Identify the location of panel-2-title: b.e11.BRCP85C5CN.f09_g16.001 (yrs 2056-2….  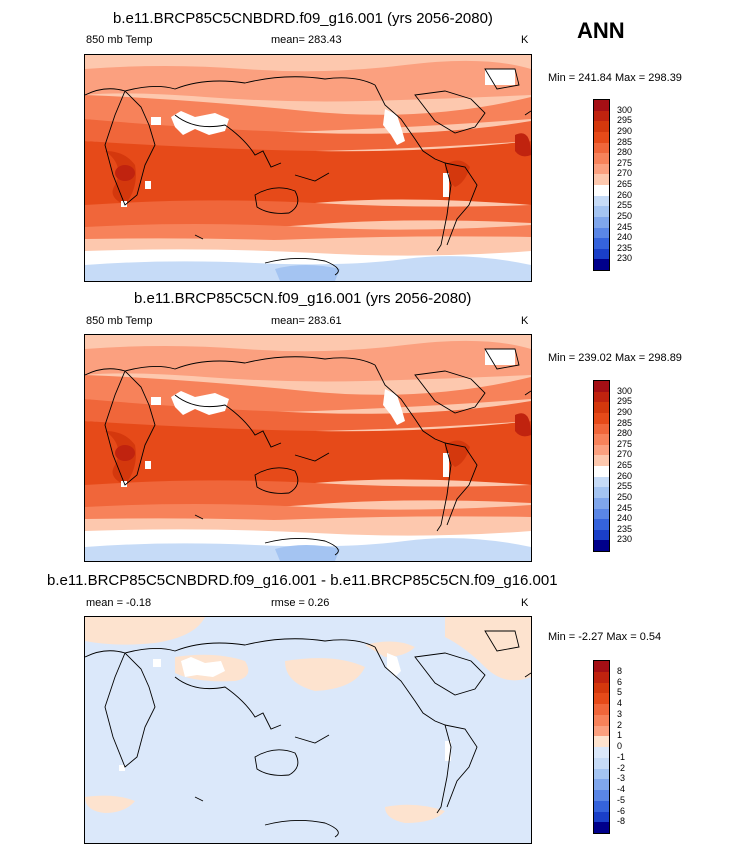
(303, 298).